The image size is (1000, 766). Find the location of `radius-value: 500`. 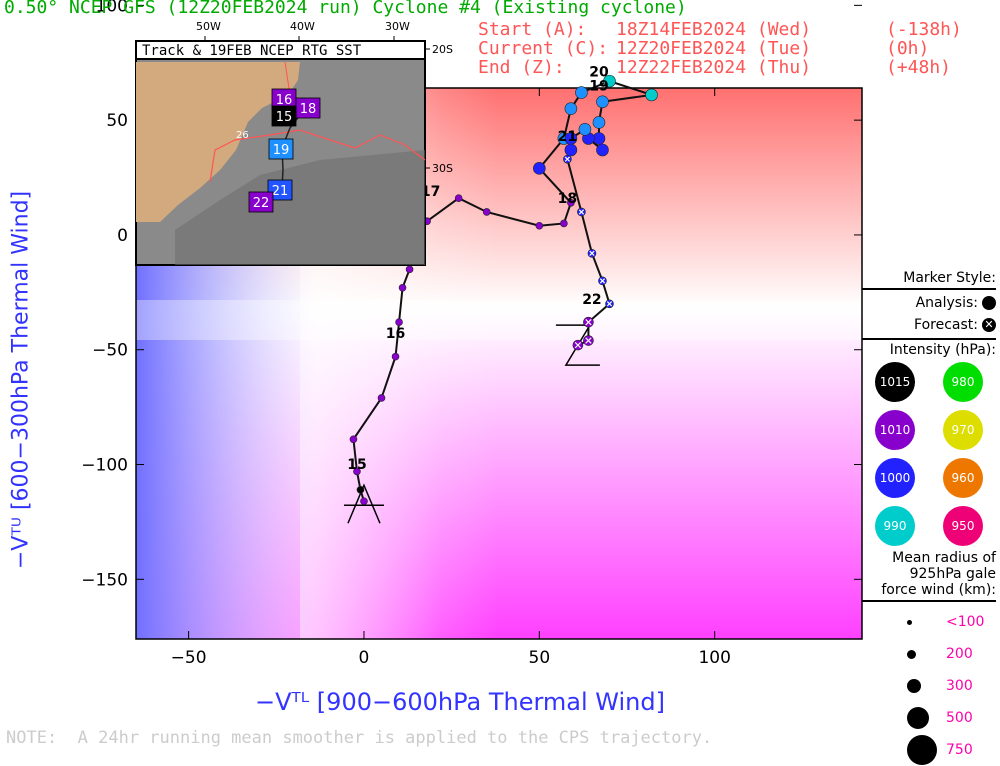

radius-value: 500 is located at coordinates (959, 718).